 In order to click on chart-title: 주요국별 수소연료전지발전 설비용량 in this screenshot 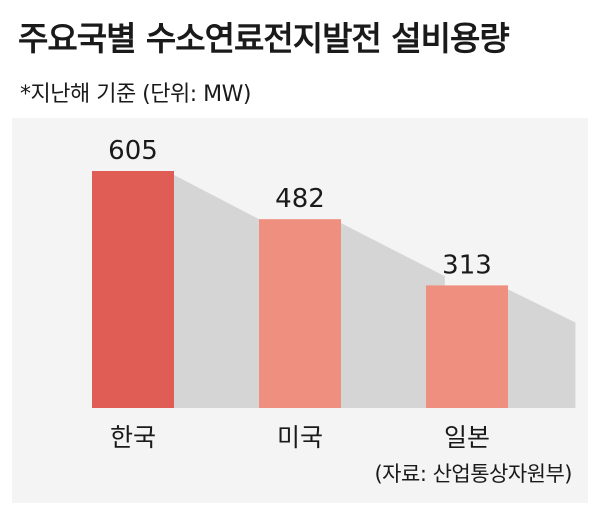, I will do `click(264, 38)`.